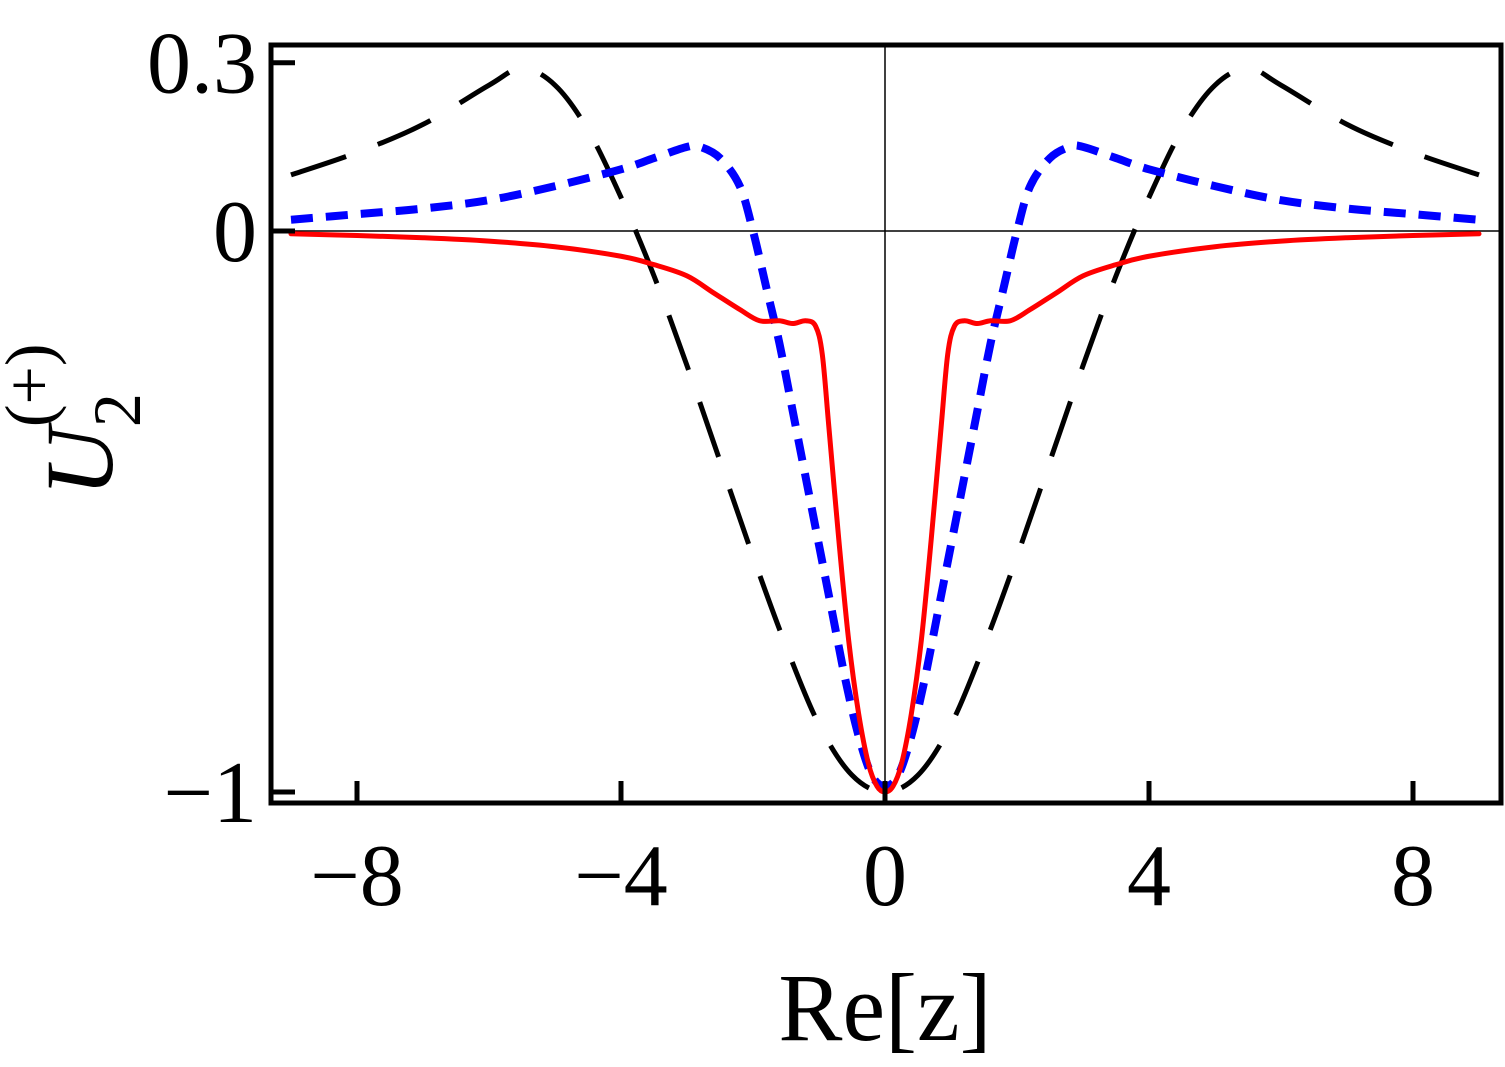  Describe the element at coordinates (33, 386) in the screenshot. I see `y-axis-label-superscript: (+)` at that location.